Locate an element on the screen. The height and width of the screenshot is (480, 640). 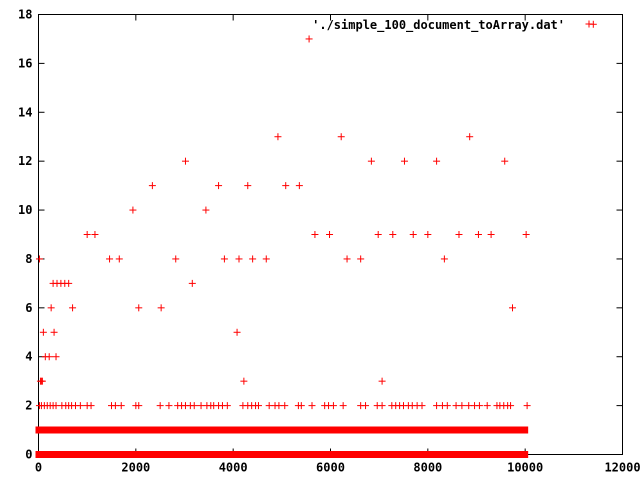
legend-marker is located at coordinates (589, 24).